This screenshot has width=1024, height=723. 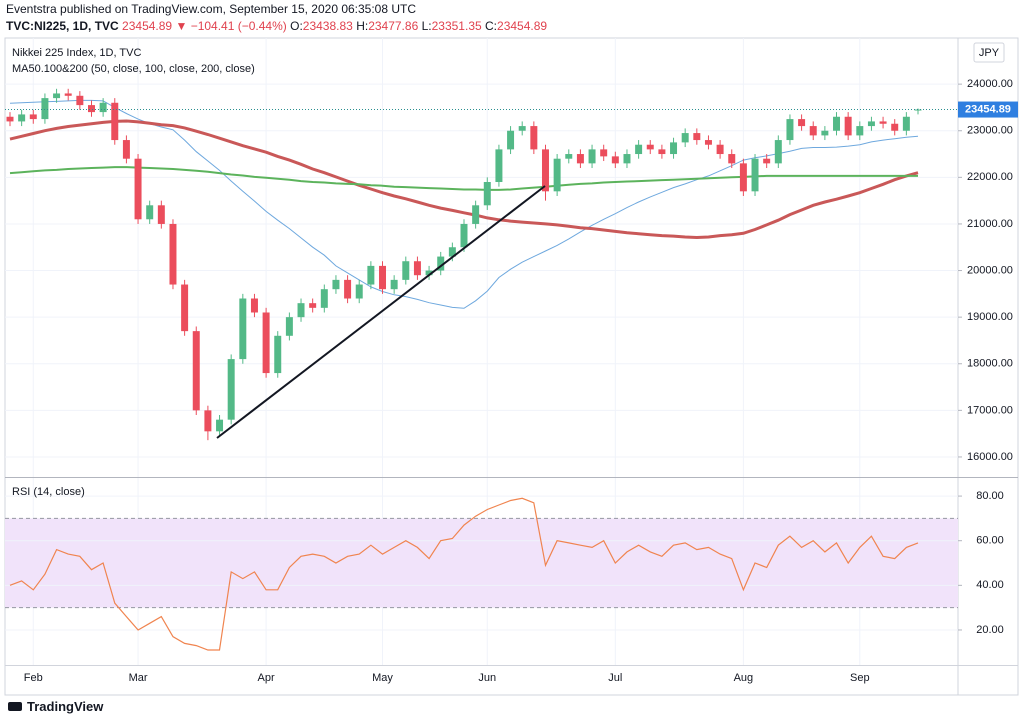 What do you see at coordinates (382, 678) in the screenshot?
I see `x-tick-label: May` at bounding box center [382, 678].